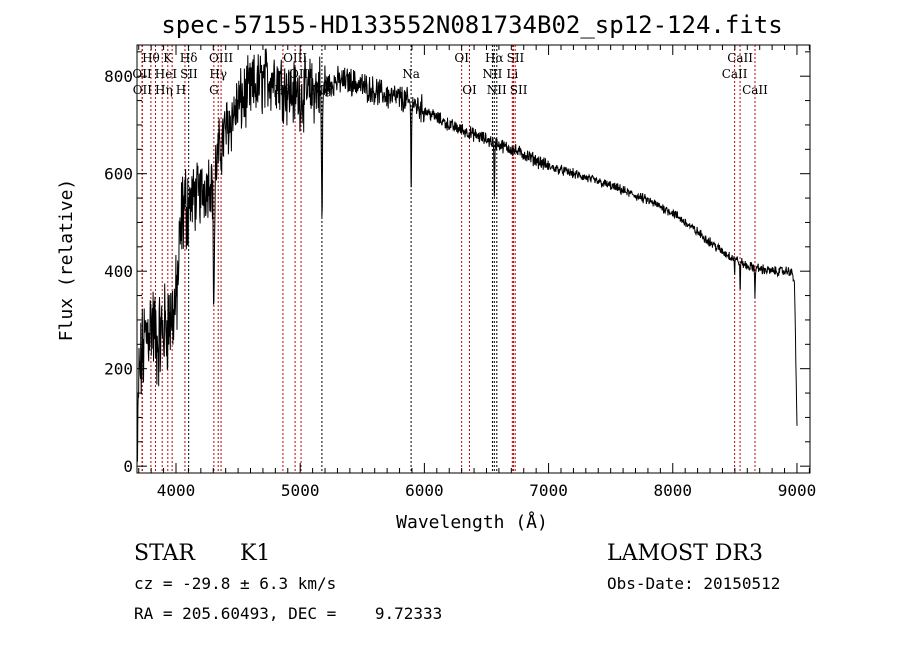 The image size is (900, 649). Describe the element at coordinates (673, 490) in the screenshot. I see `x-tick-label: 8000` at that location.